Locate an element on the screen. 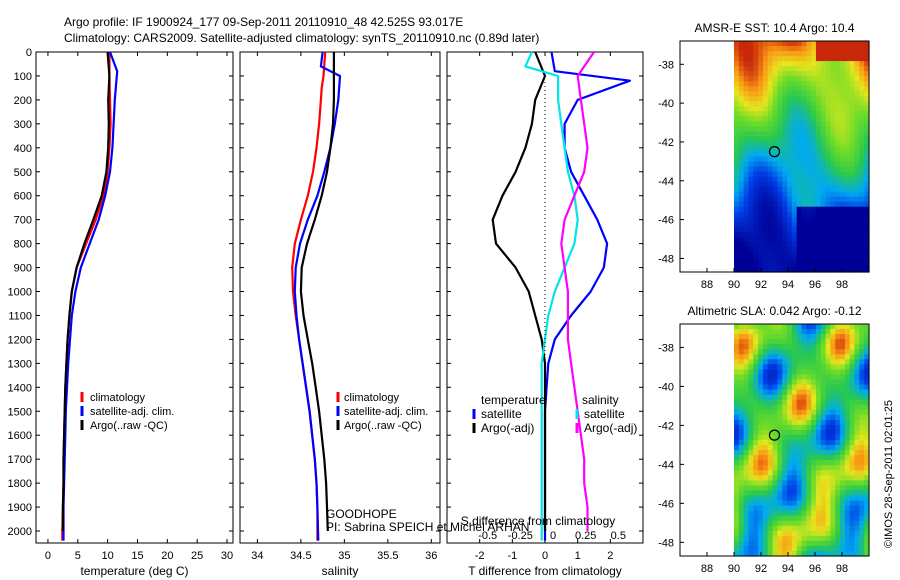 The image size is (900, 580). depth-tick-label: 1200 is located at coordinates (20, 340).